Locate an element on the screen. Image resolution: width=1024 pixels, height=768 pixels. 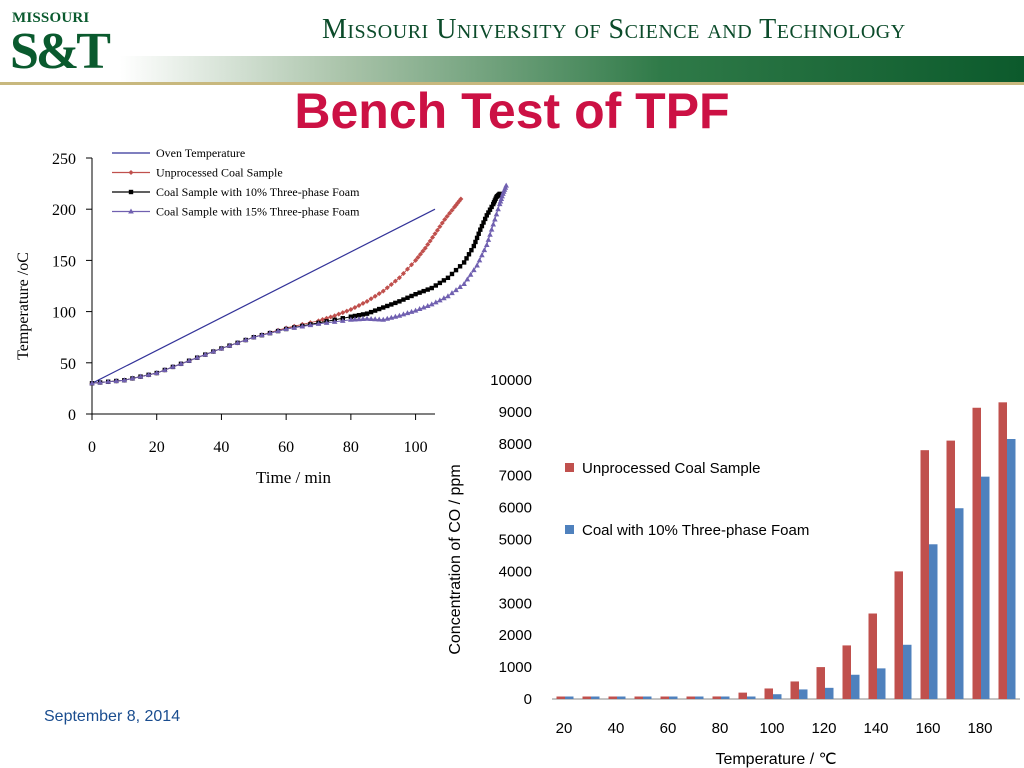
slide-title: Bench Test of TPF is located at coordinates (512, 111).